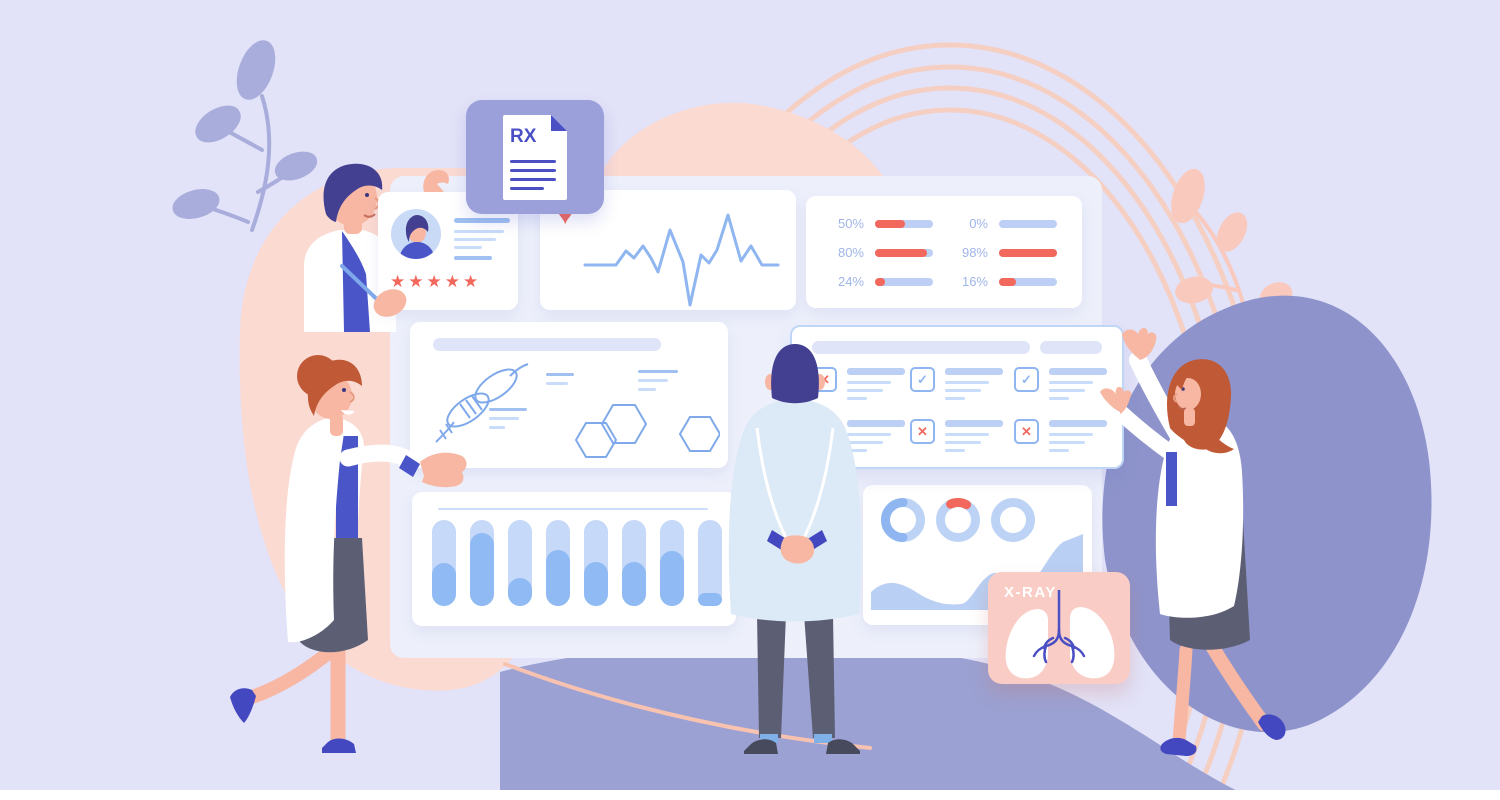 Image resolution: width=1500 pixels, height=800 pixels. I want to click on dna-molecule-diagram, so click(577, 410).